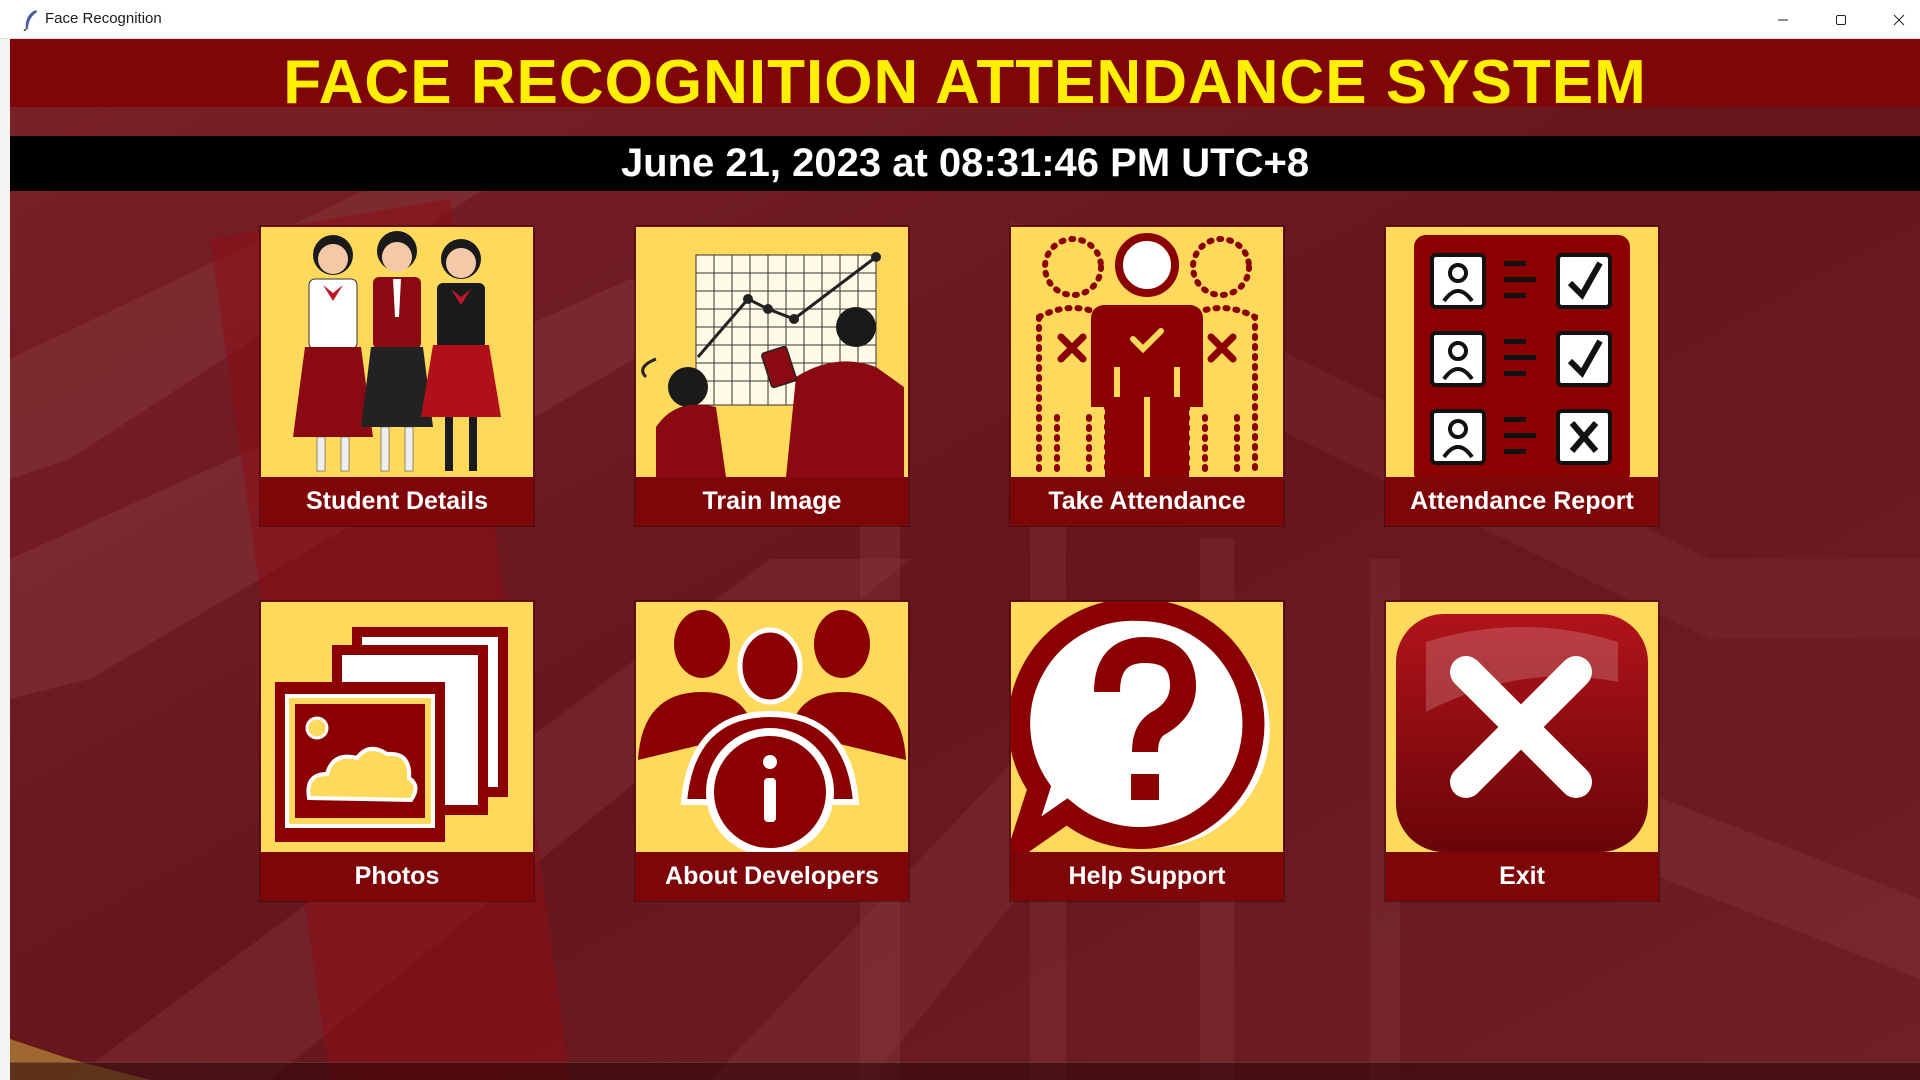  I want to click on tile-label: Train Image, so click(772, 501).